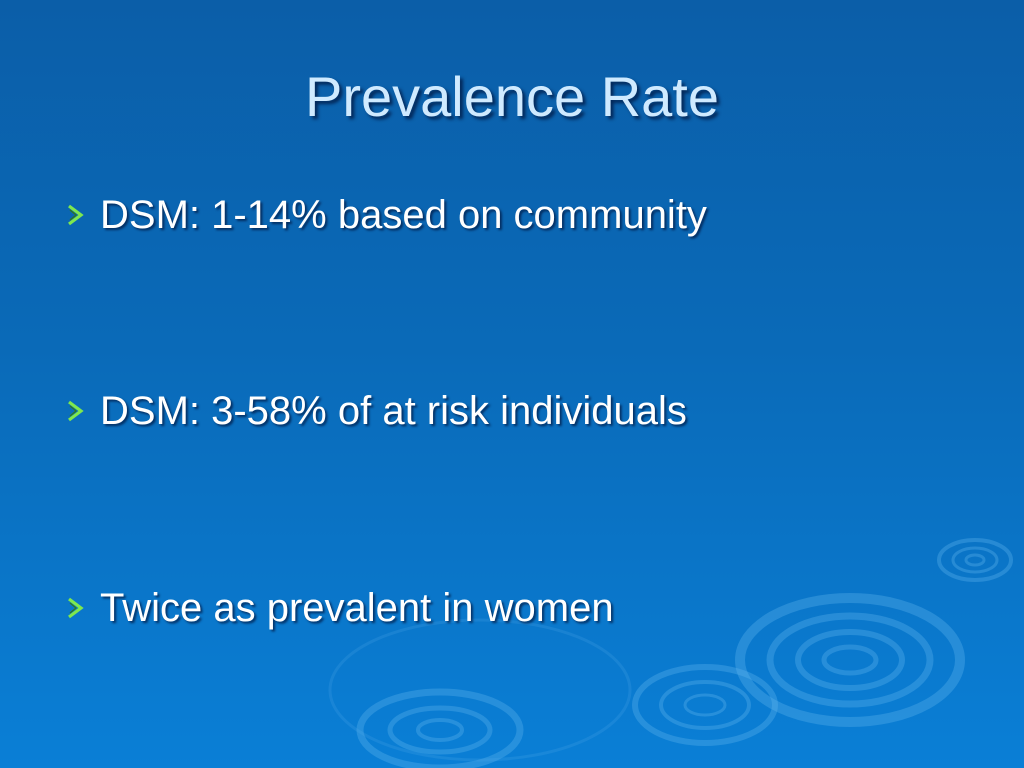 The width and height of the screenshot is (1024, 768). I want to click on bullet-text: Twice as prevalent in women, so click(357, 607).